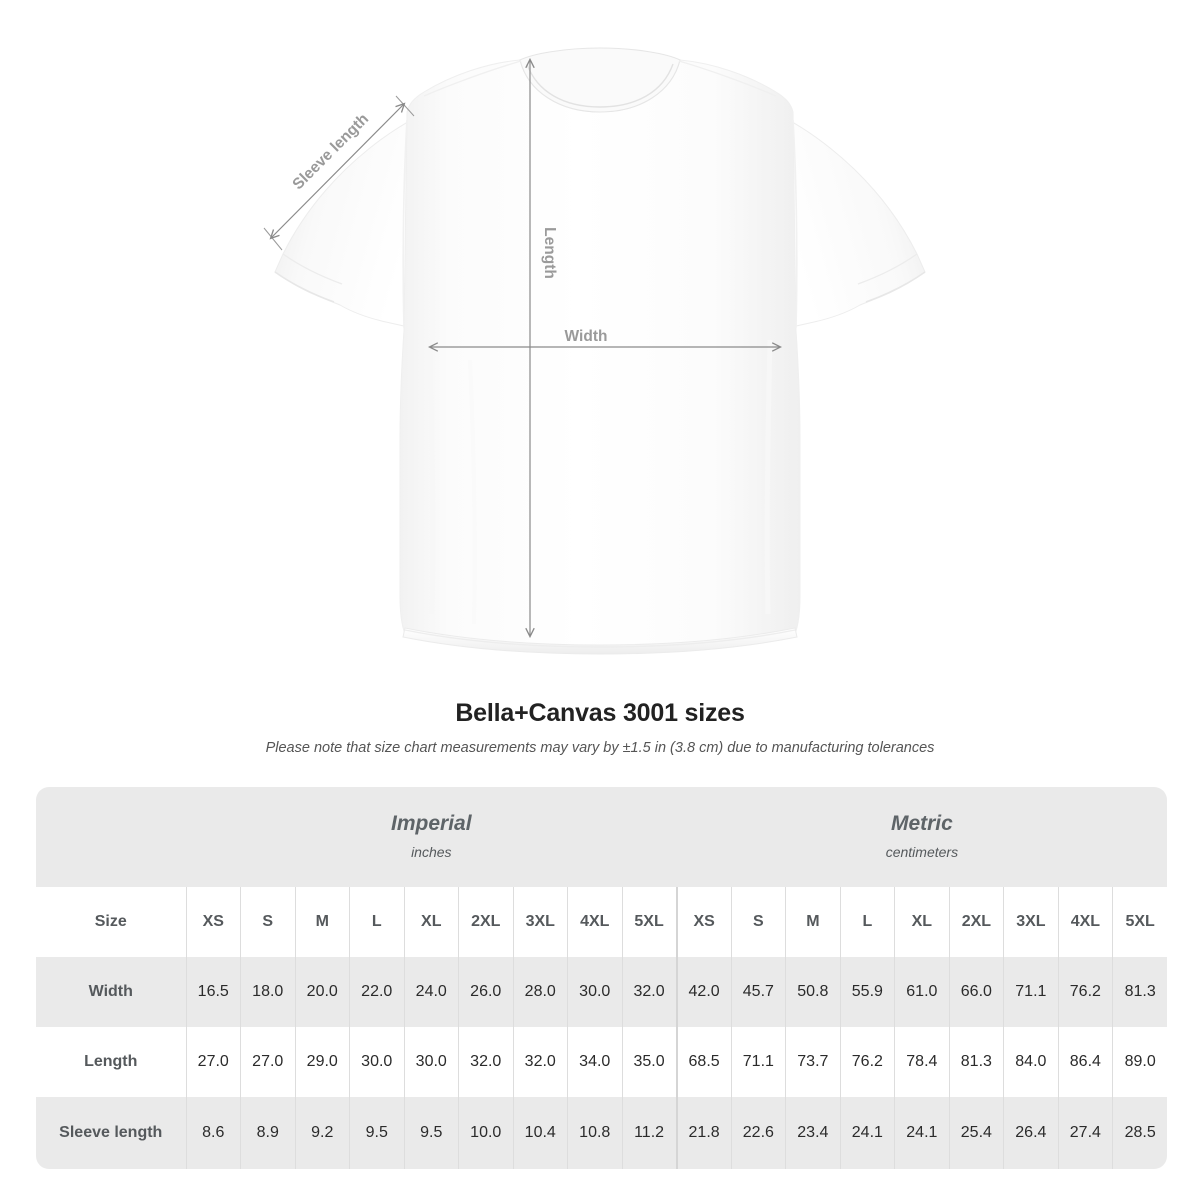  Describe the element at coordinates (111, 1062) in the screenshot. I see `row-label-length: Length` at that location.